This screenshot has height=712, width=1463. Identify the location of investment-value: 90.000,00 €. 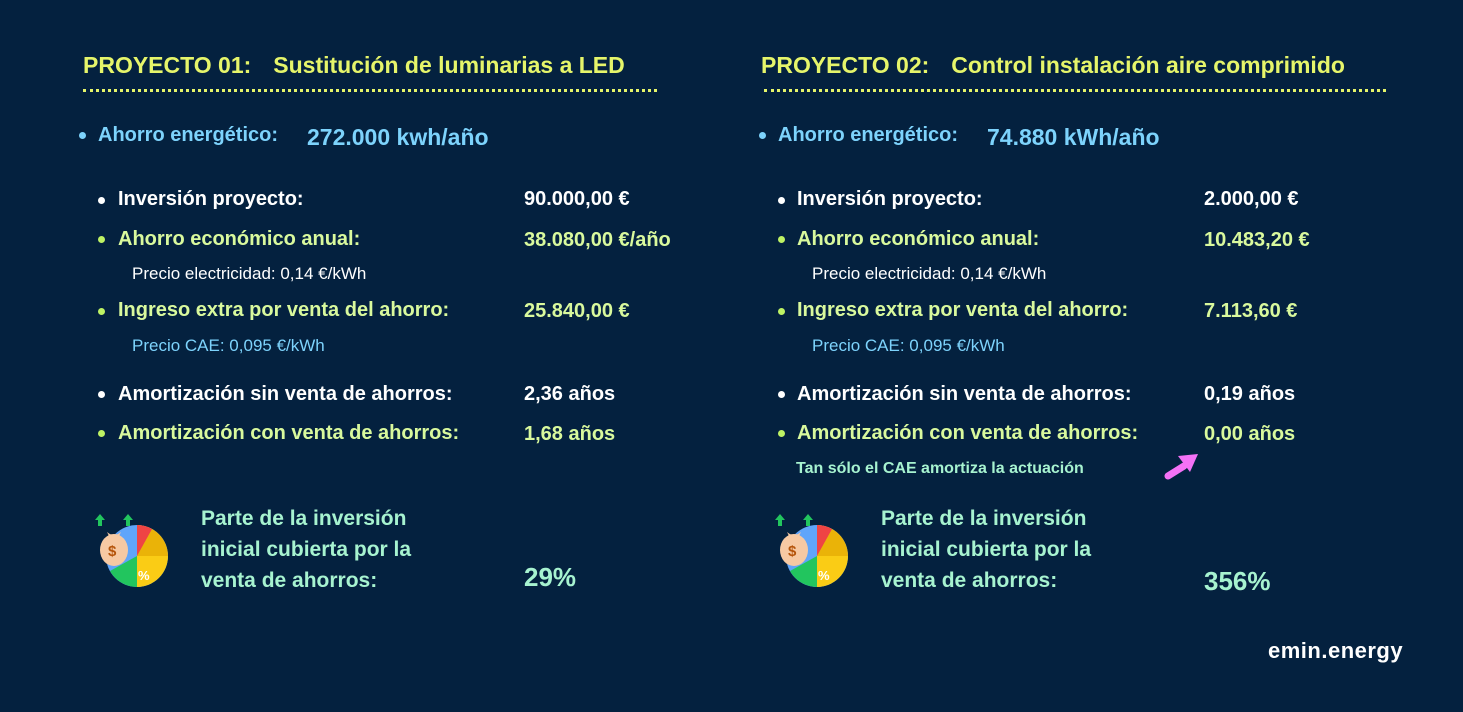
(577, 199).